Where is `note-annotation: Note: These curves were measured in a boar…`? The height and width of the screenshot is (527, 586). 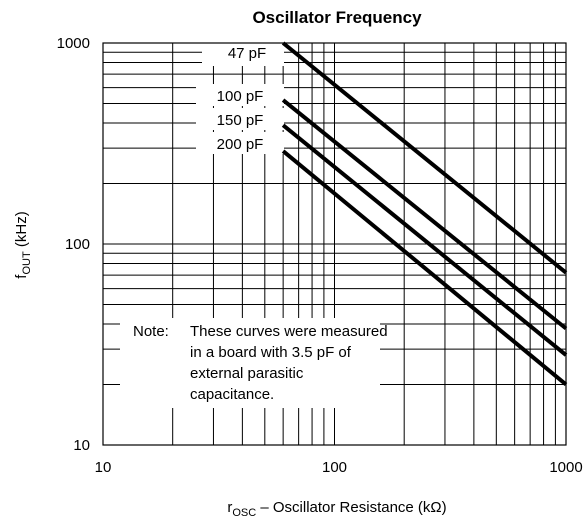 note-annotation: Note: These curves were measured in a boar… is located at coordinates (260, 363).